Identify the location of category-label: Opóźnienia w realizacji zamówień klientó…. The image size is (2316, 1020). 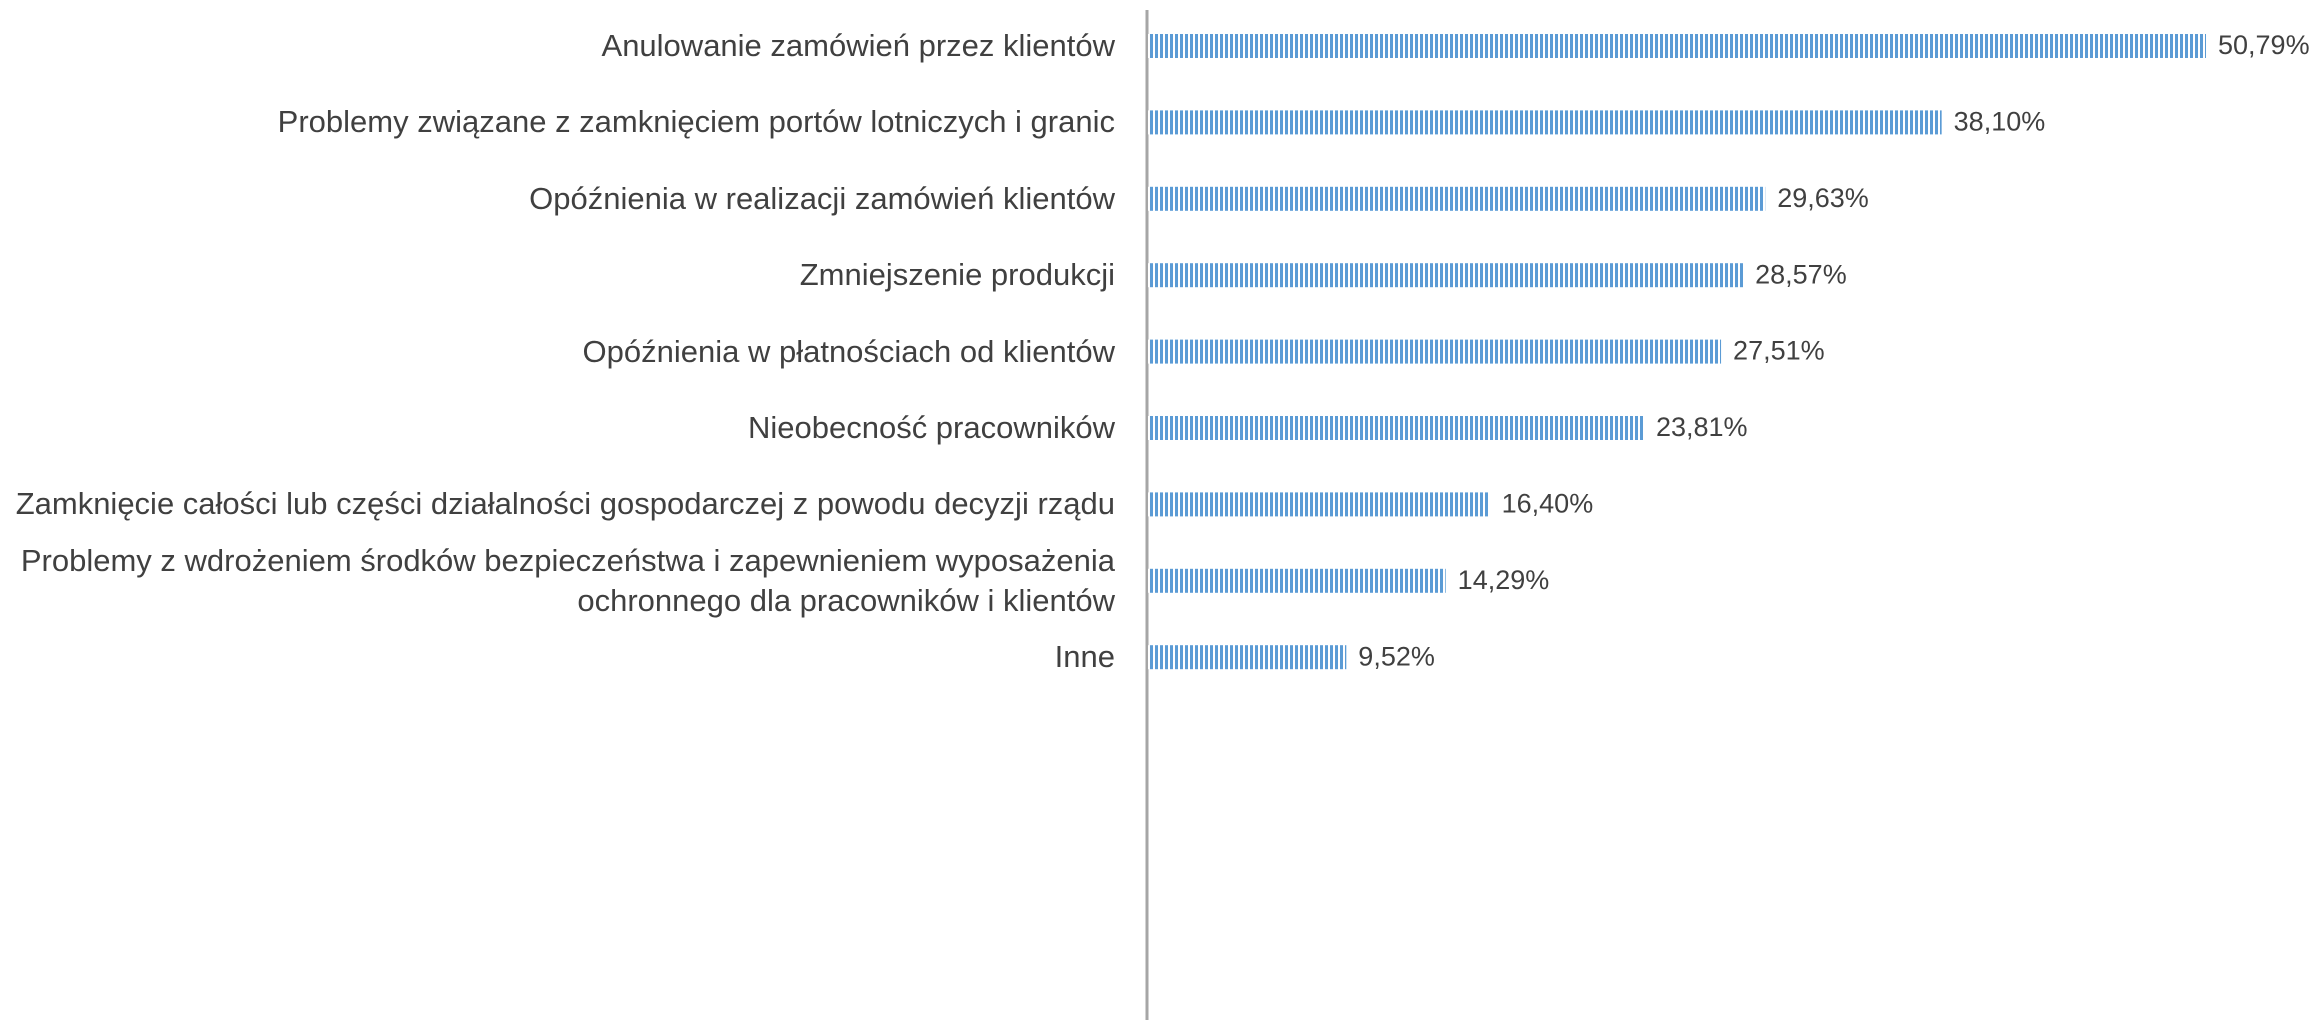
(822, 198).